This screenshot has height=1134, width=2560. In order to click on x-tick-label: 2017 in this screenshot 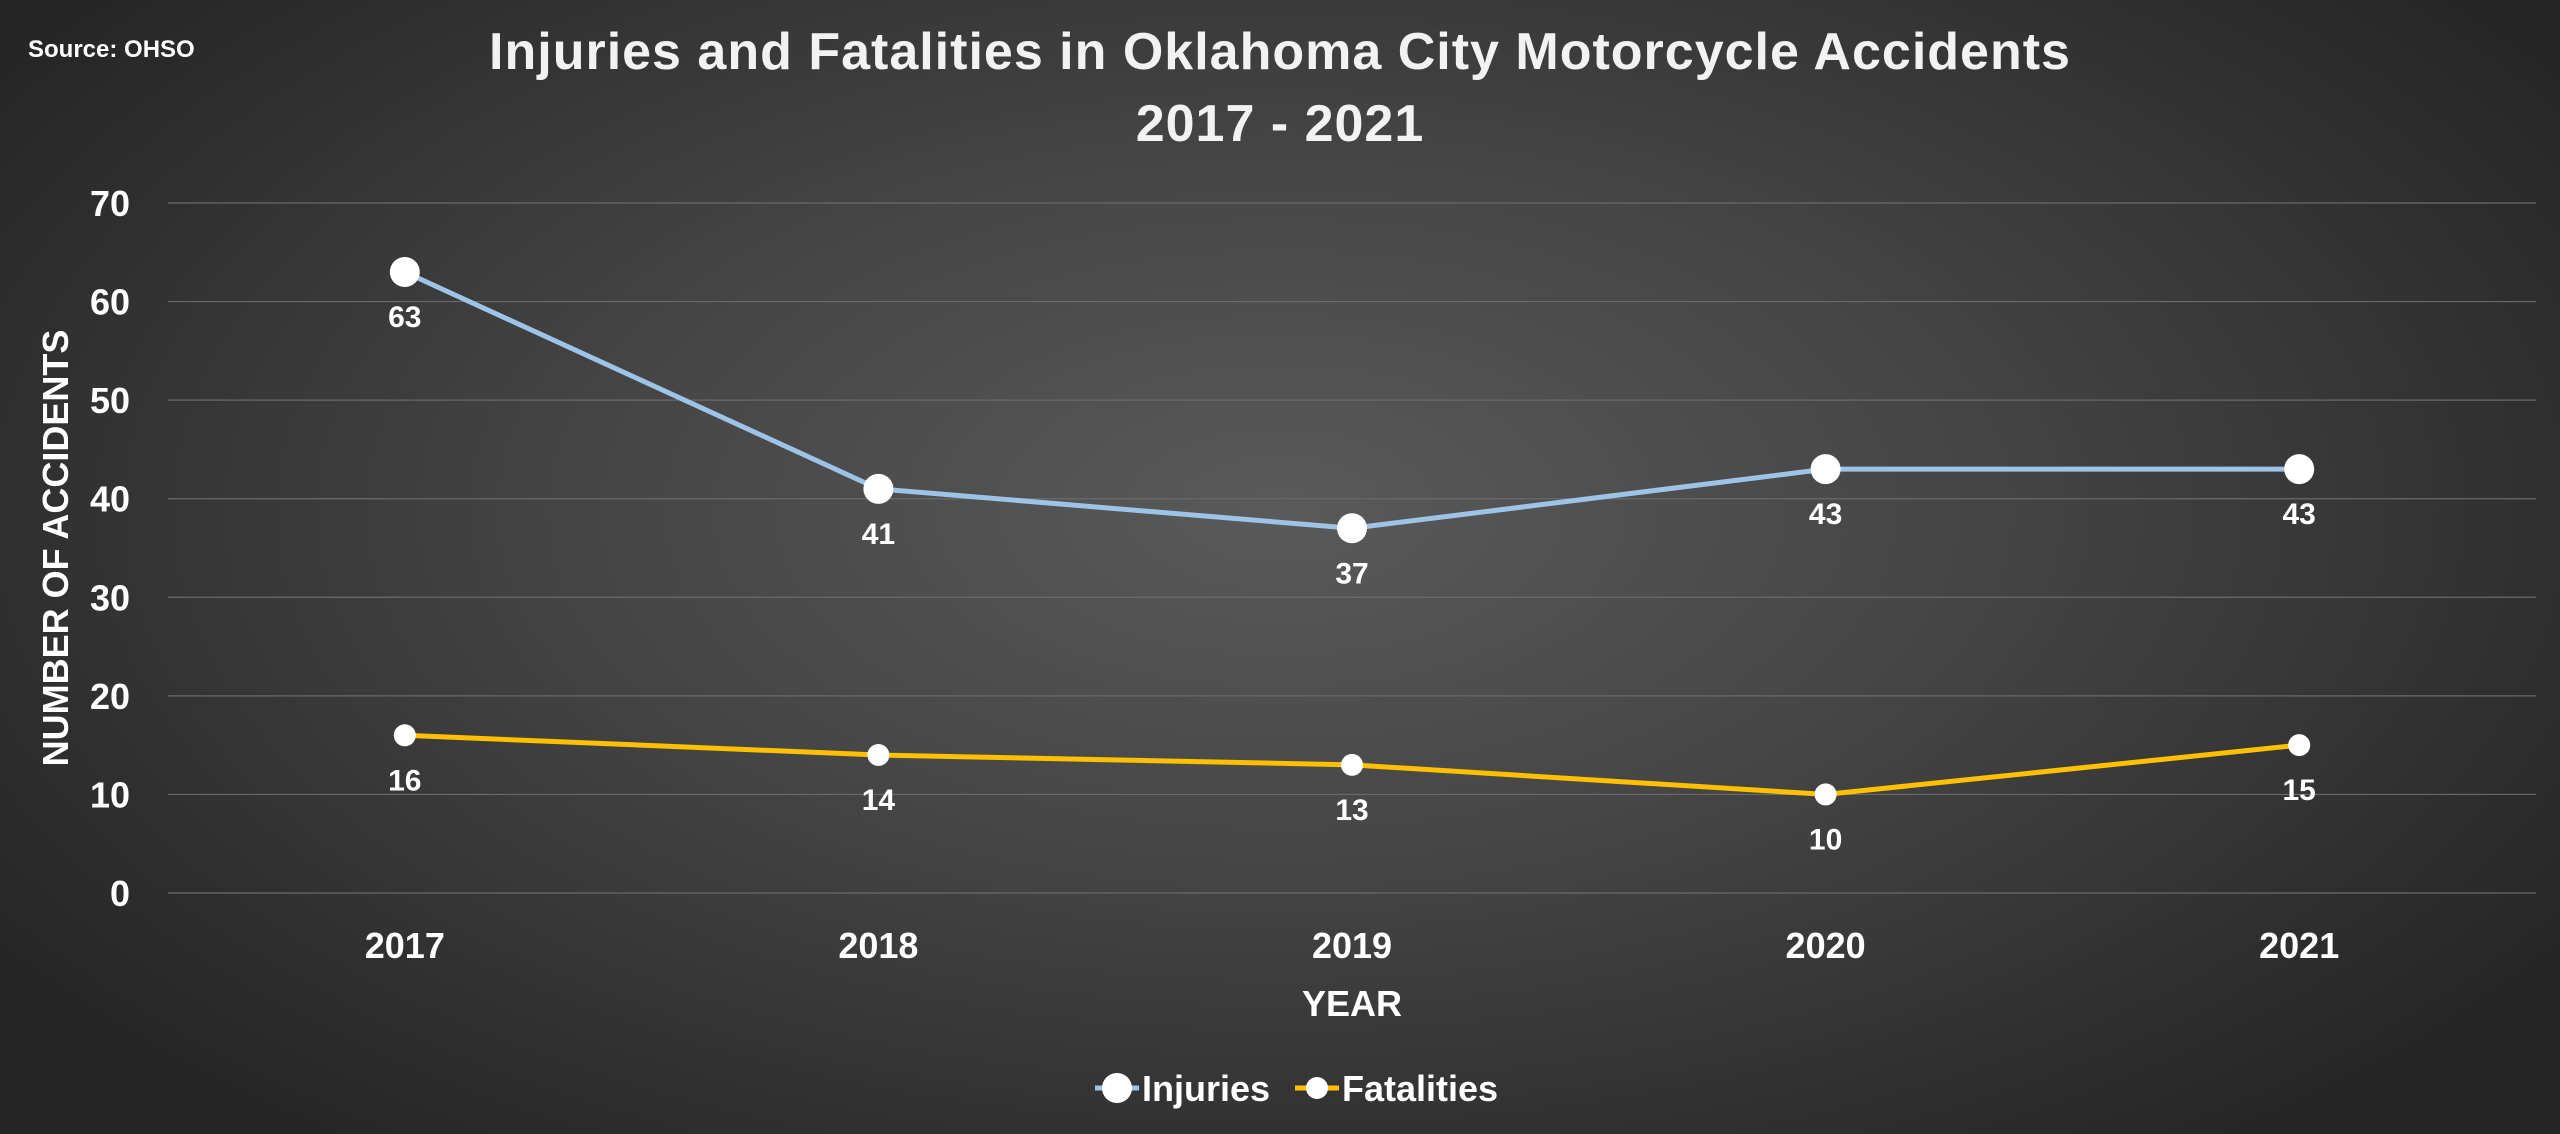, I will do `click(405, 945)`.